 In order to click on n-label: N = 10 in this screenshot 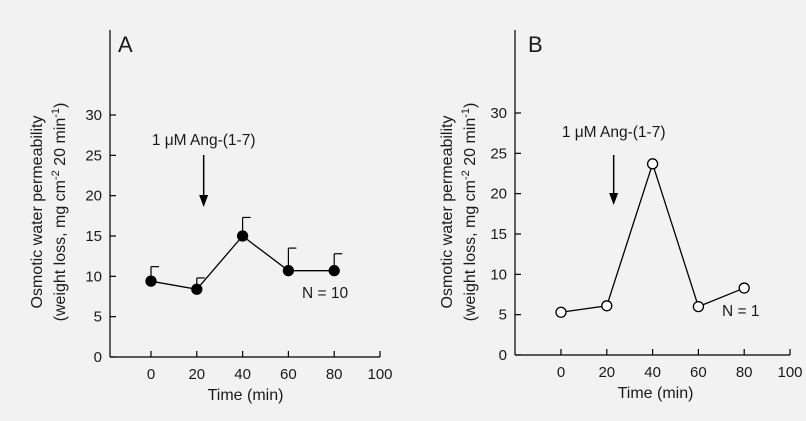, I will do `click(325, 293)`.